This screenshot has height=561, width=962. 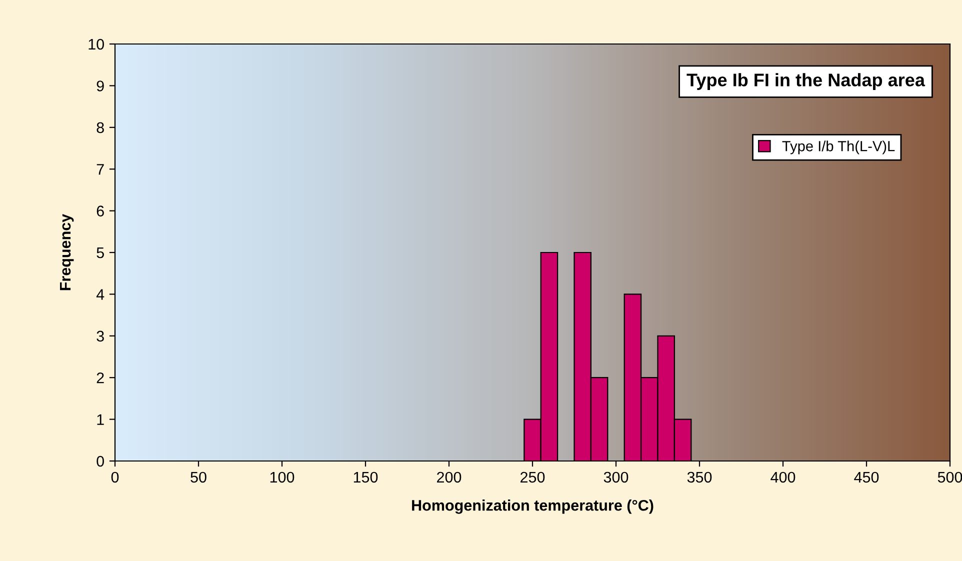 I want to click on y-axis-title: Frequency, so click(x=67, y=252).